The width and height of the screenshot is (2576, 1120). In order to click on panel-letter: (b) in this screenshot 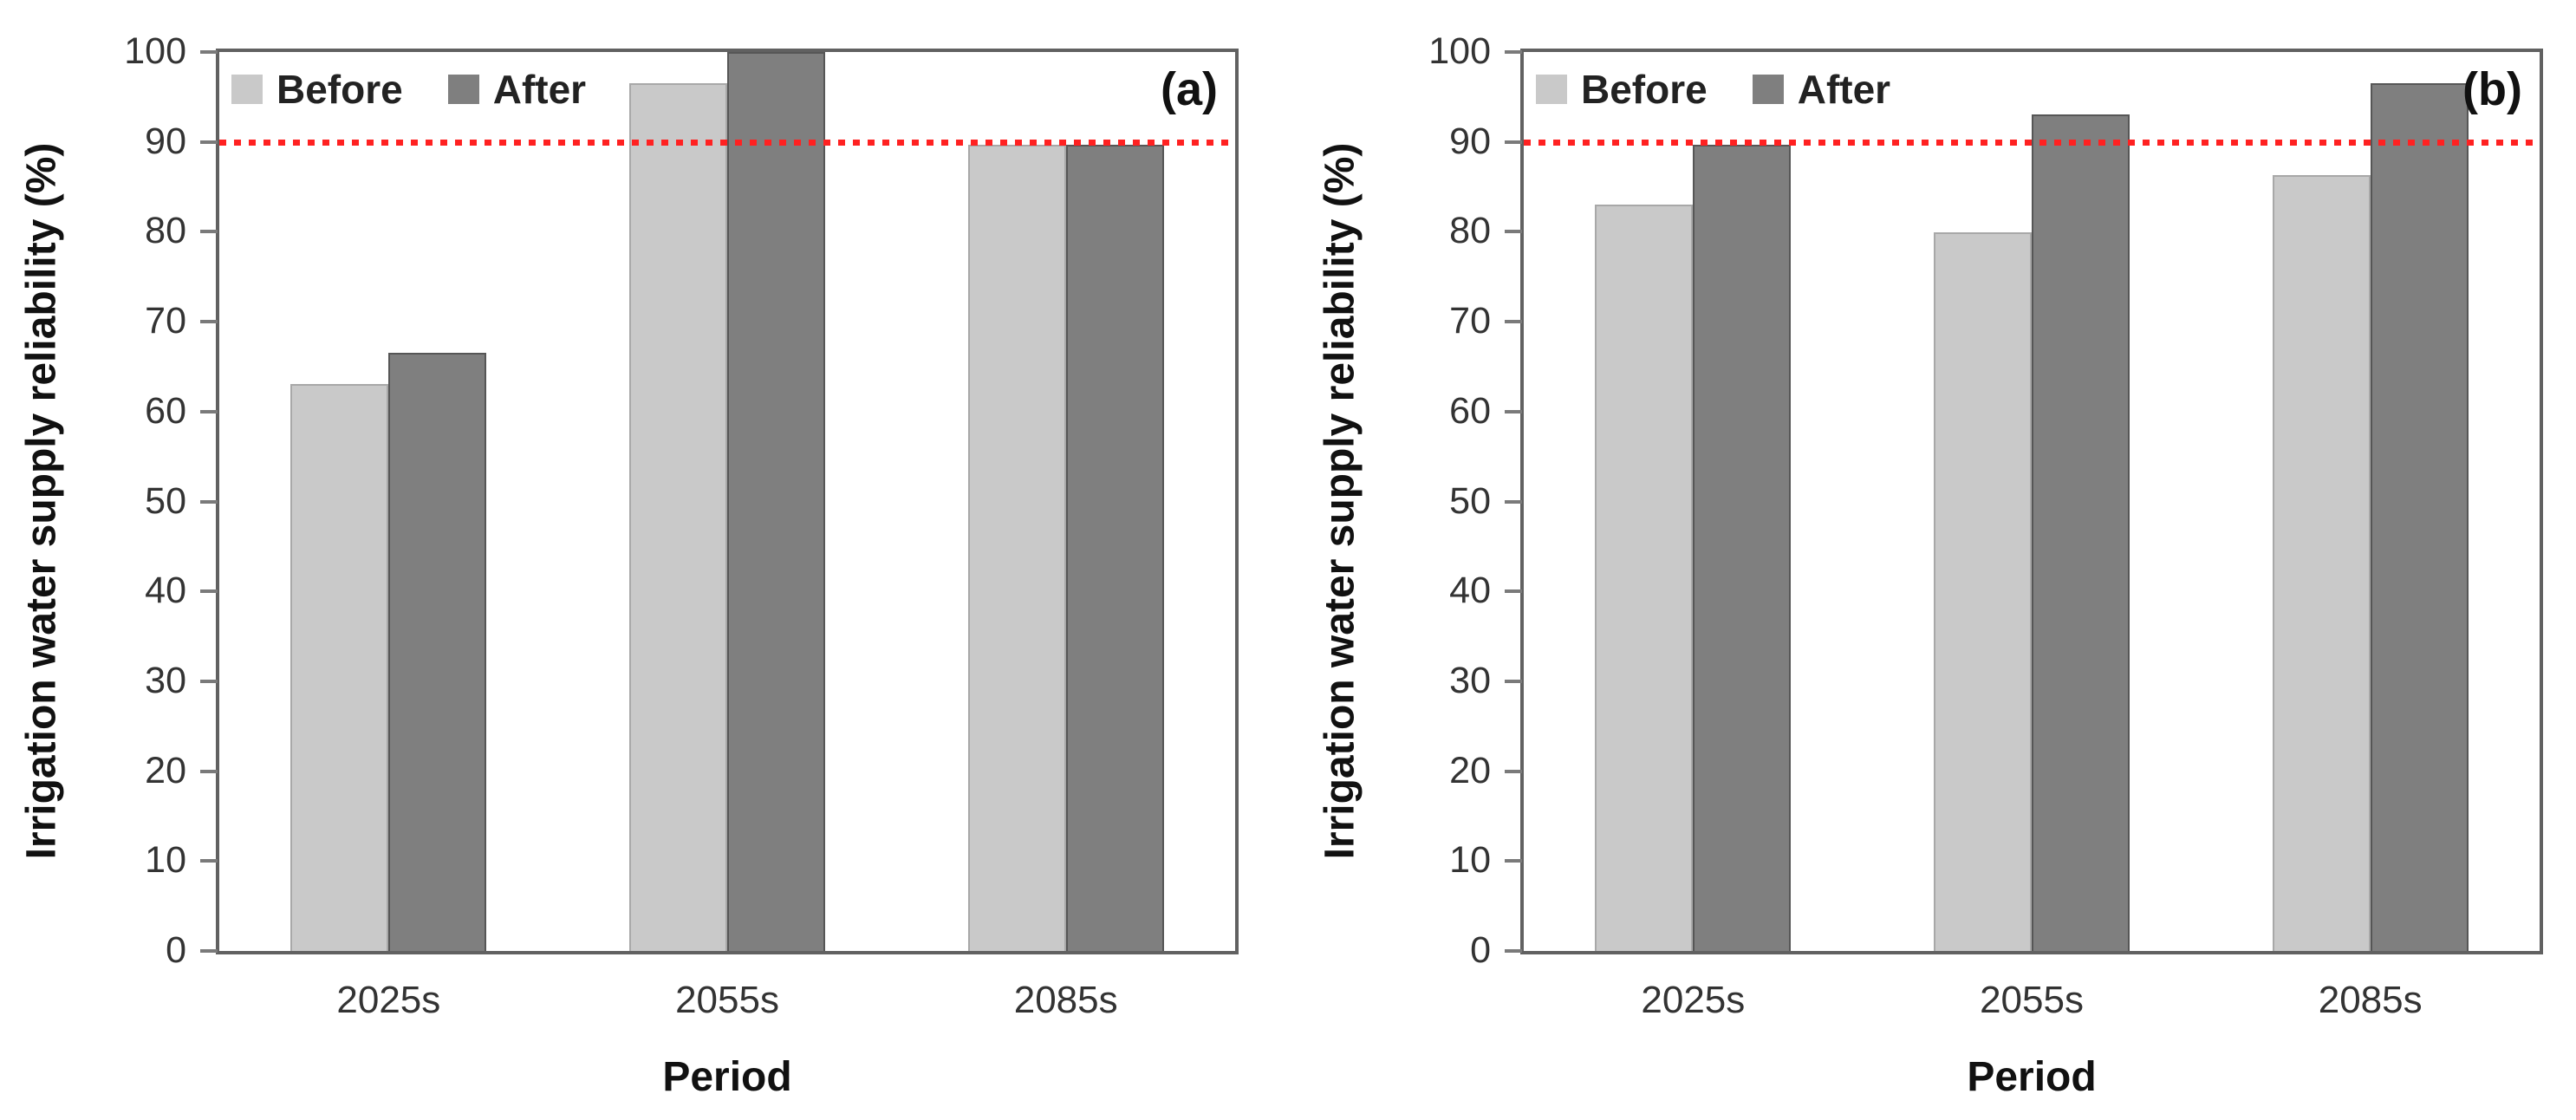, I will do `click(2492, 89)`.